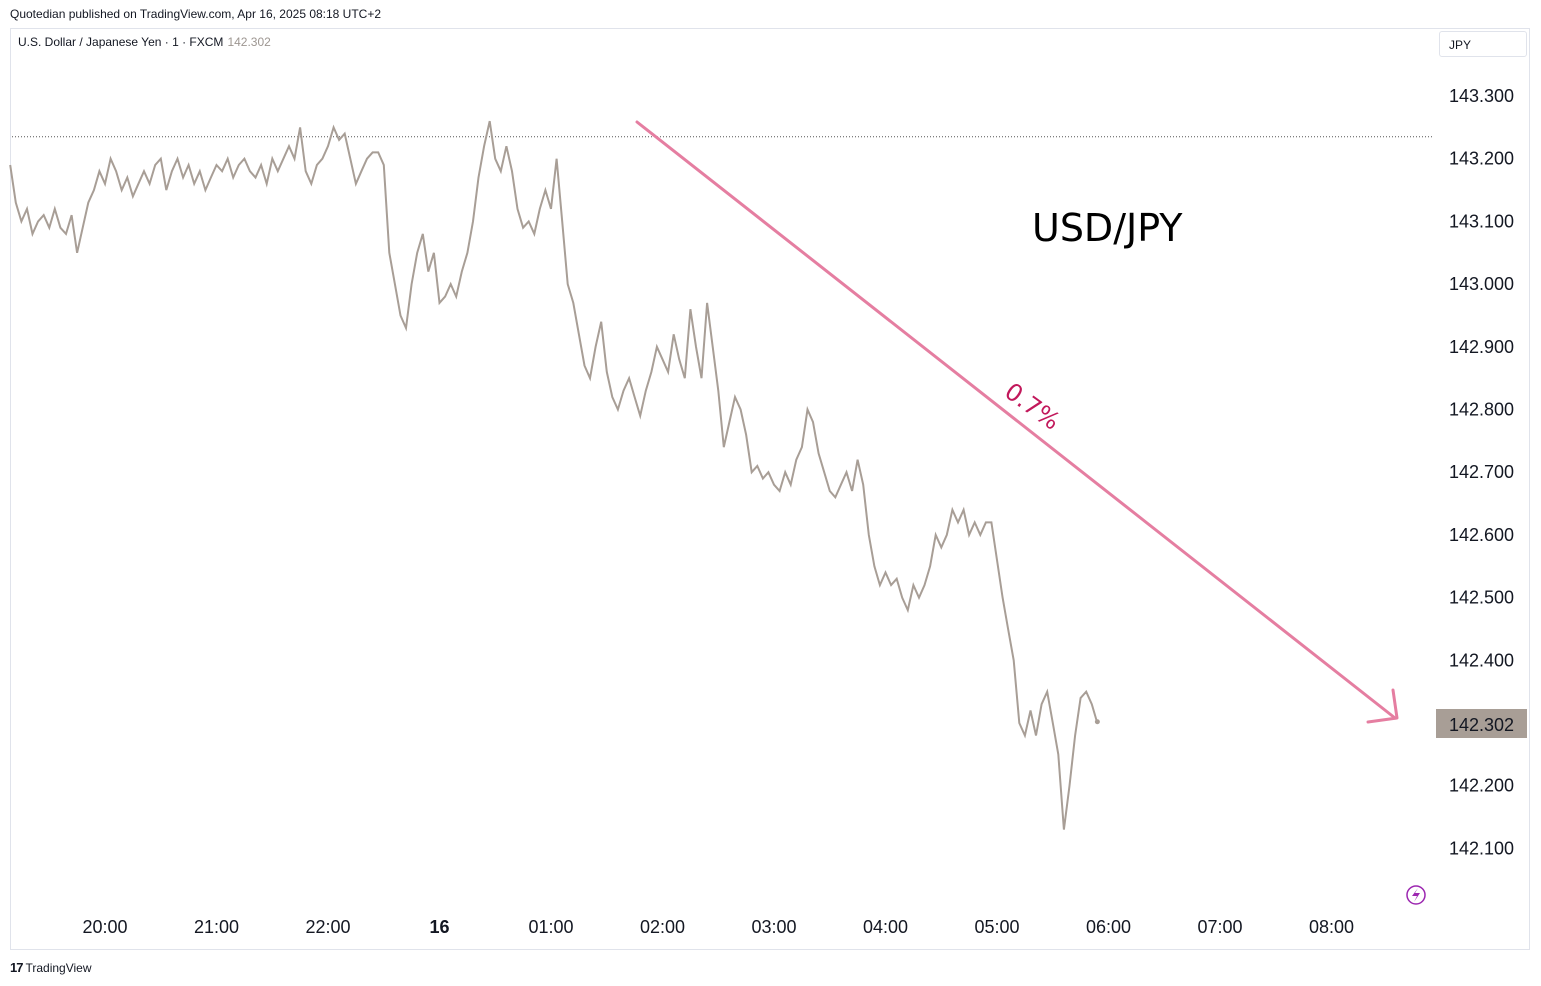 Image resolution: width=1541 pixels, height=986 pixels. What do you see at coordinates (1481, 410) in the screenshot?
I see `y-tick-label: 142.800` at bounding box center [1481, 410].